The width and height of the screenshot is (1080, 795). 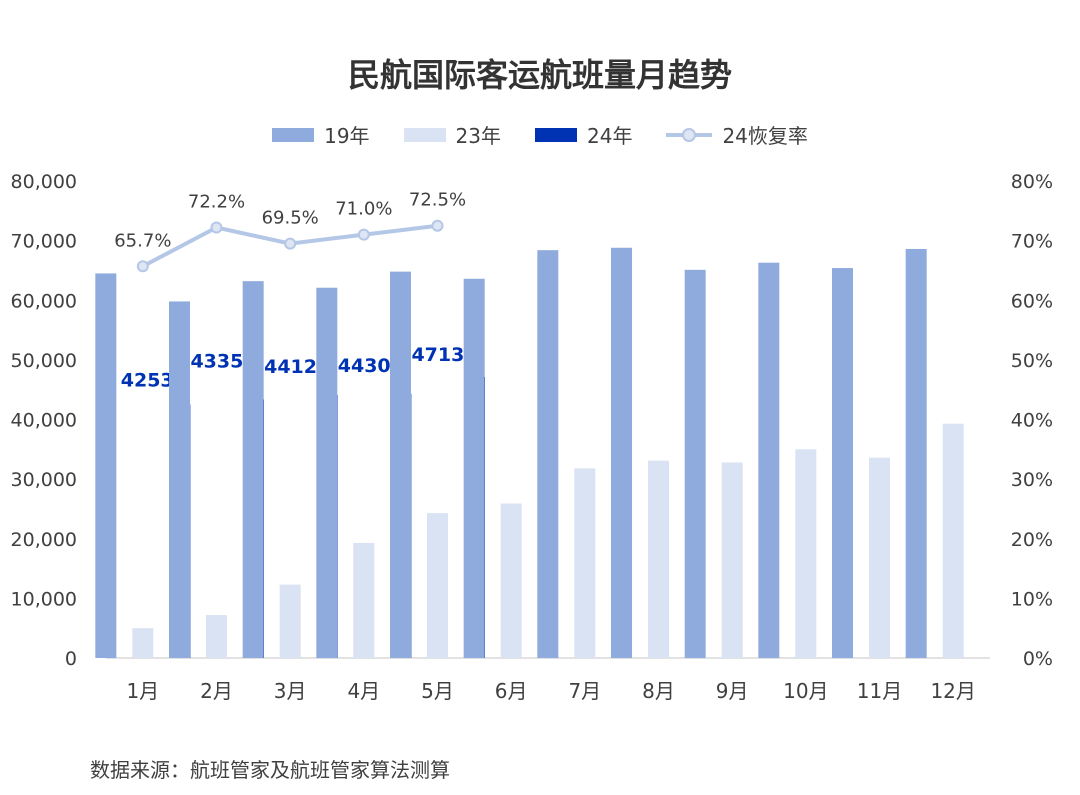 I want to click on y-left-tick-label: 60,000, so click(x=44, y=301).